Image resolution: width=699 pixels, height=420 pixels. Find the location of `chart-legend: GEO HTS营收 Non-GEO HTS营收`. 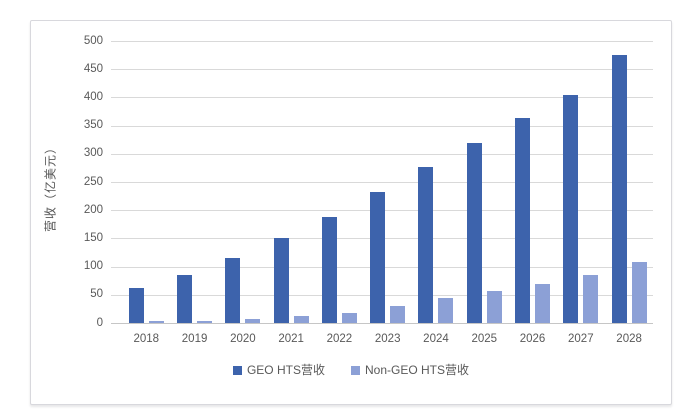

chart-legend: GEO HTS营收 Non-GEO HTS营收 is located at coordinates (351, 370).